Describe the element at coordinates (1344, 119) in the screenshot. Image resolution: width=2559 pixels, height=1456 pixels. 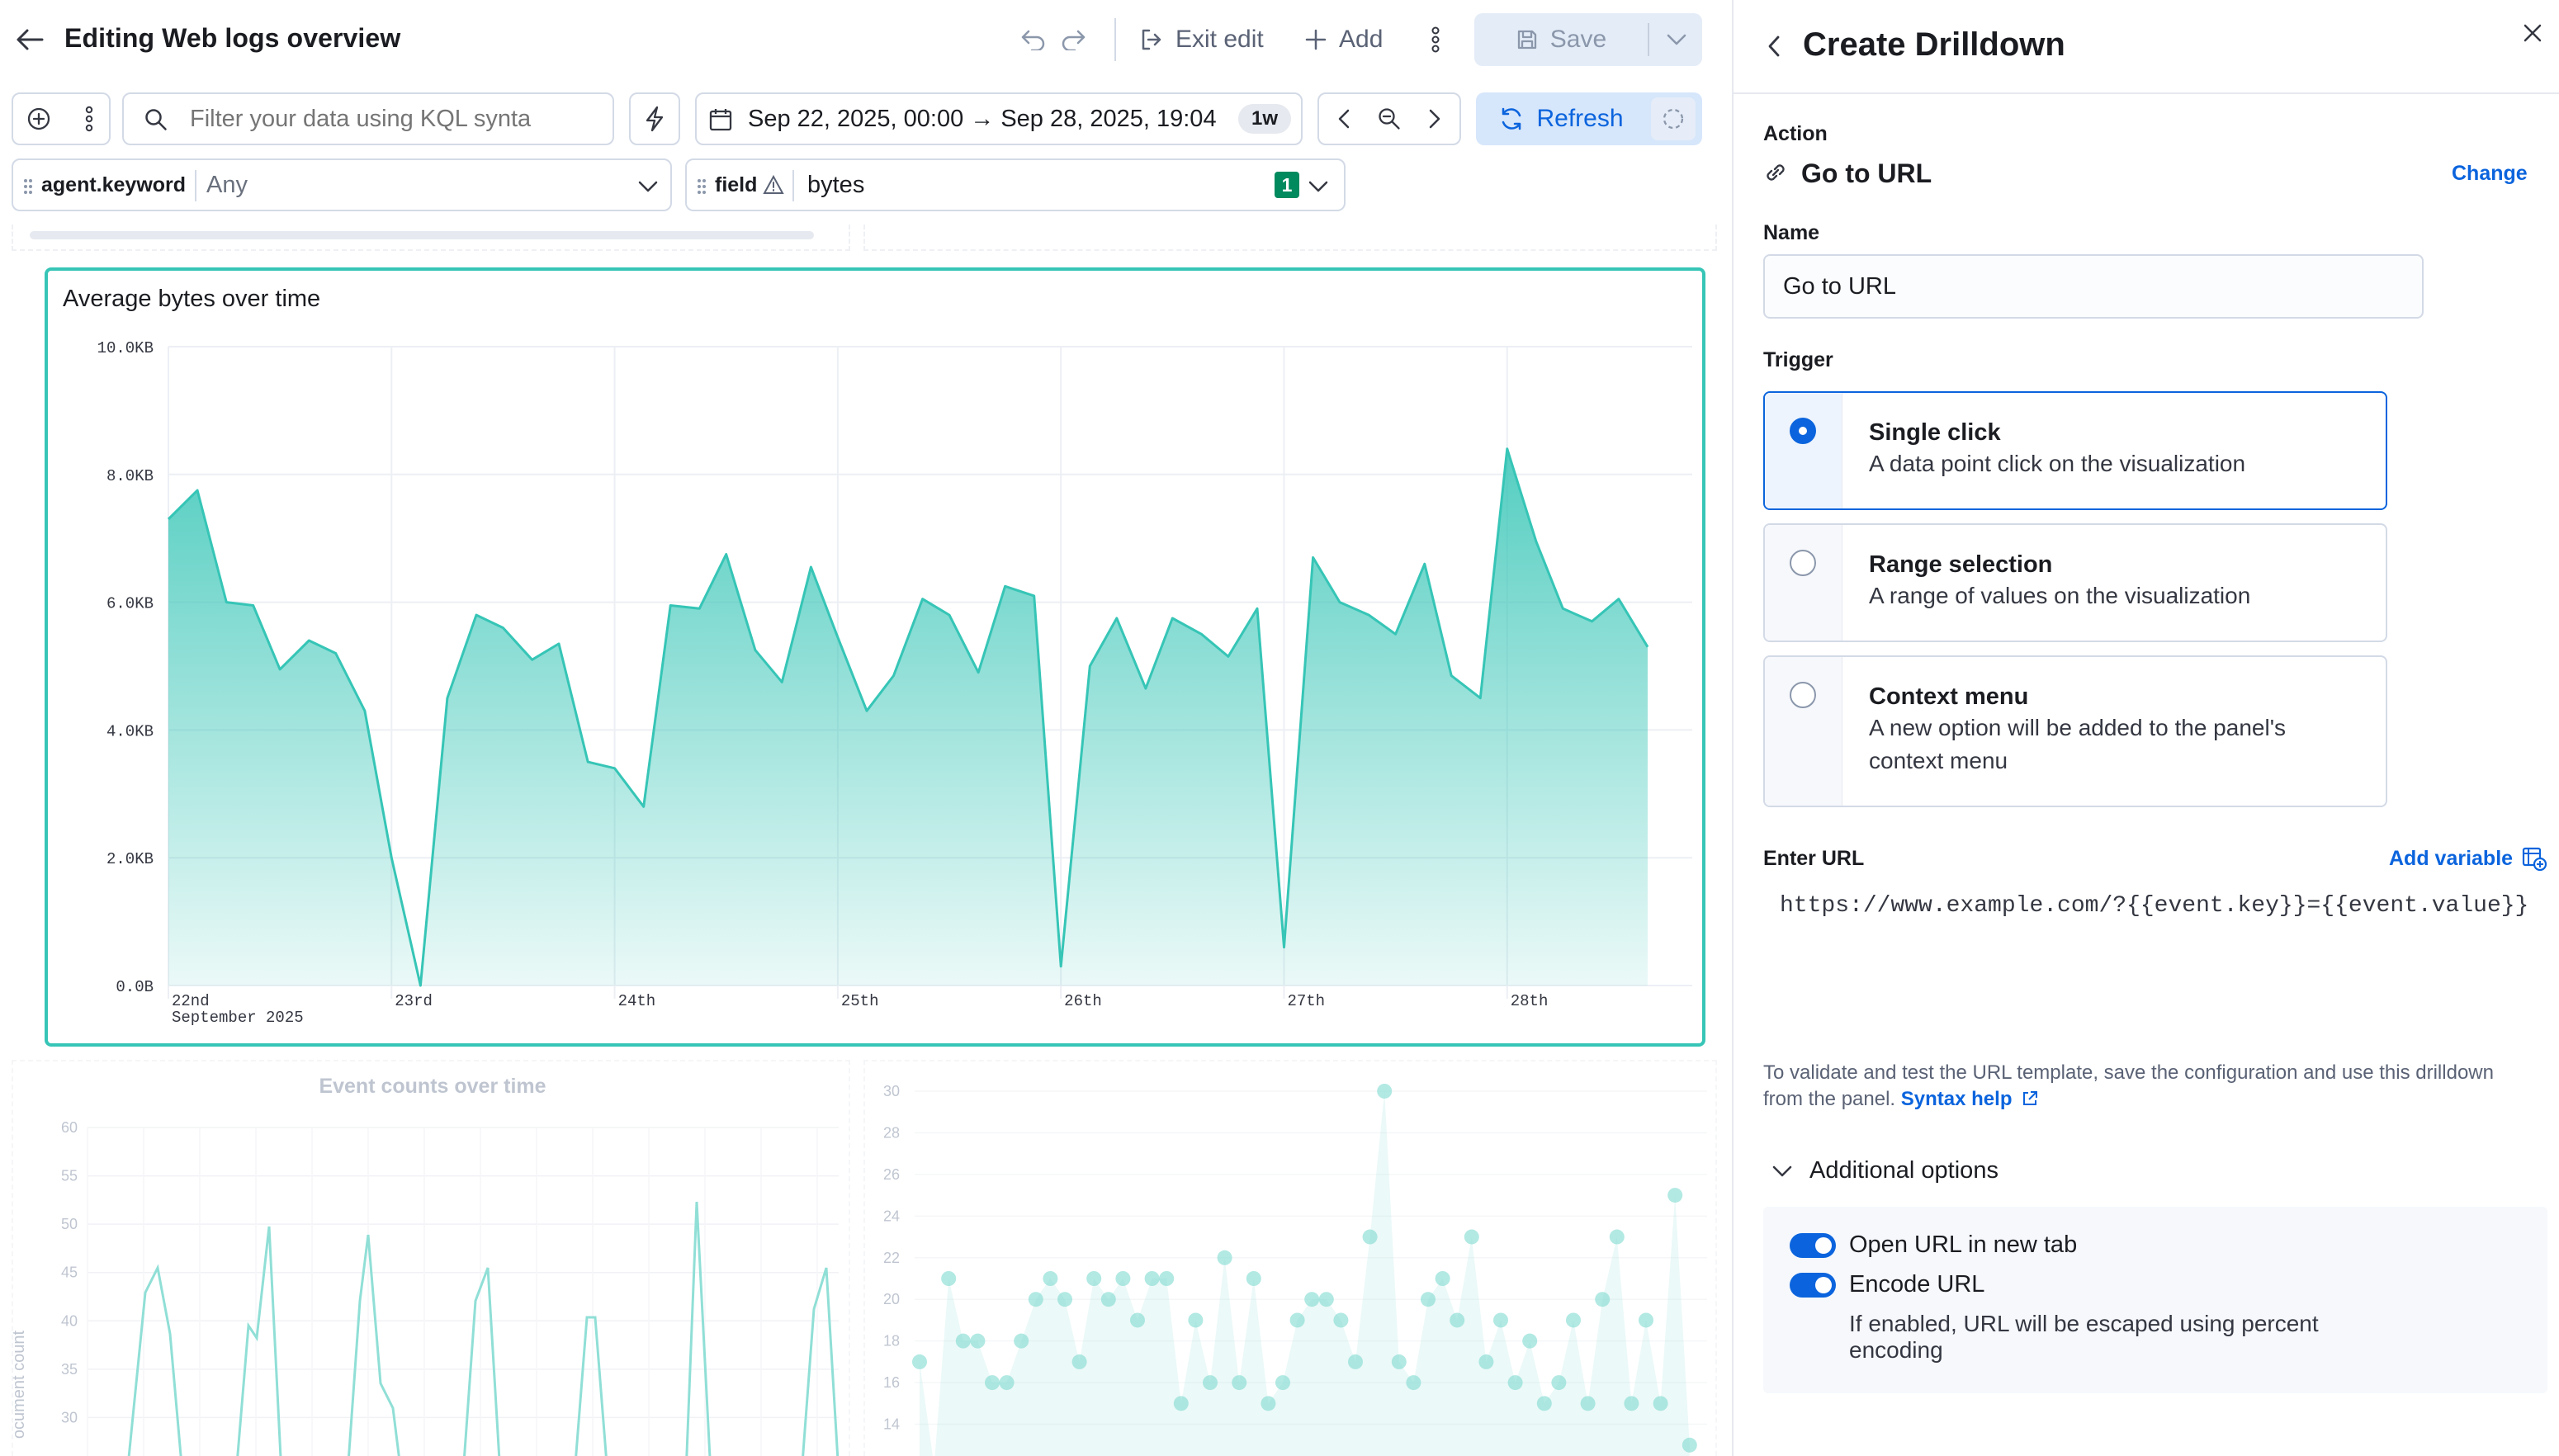
I see `chevron-left-icon` at that location.